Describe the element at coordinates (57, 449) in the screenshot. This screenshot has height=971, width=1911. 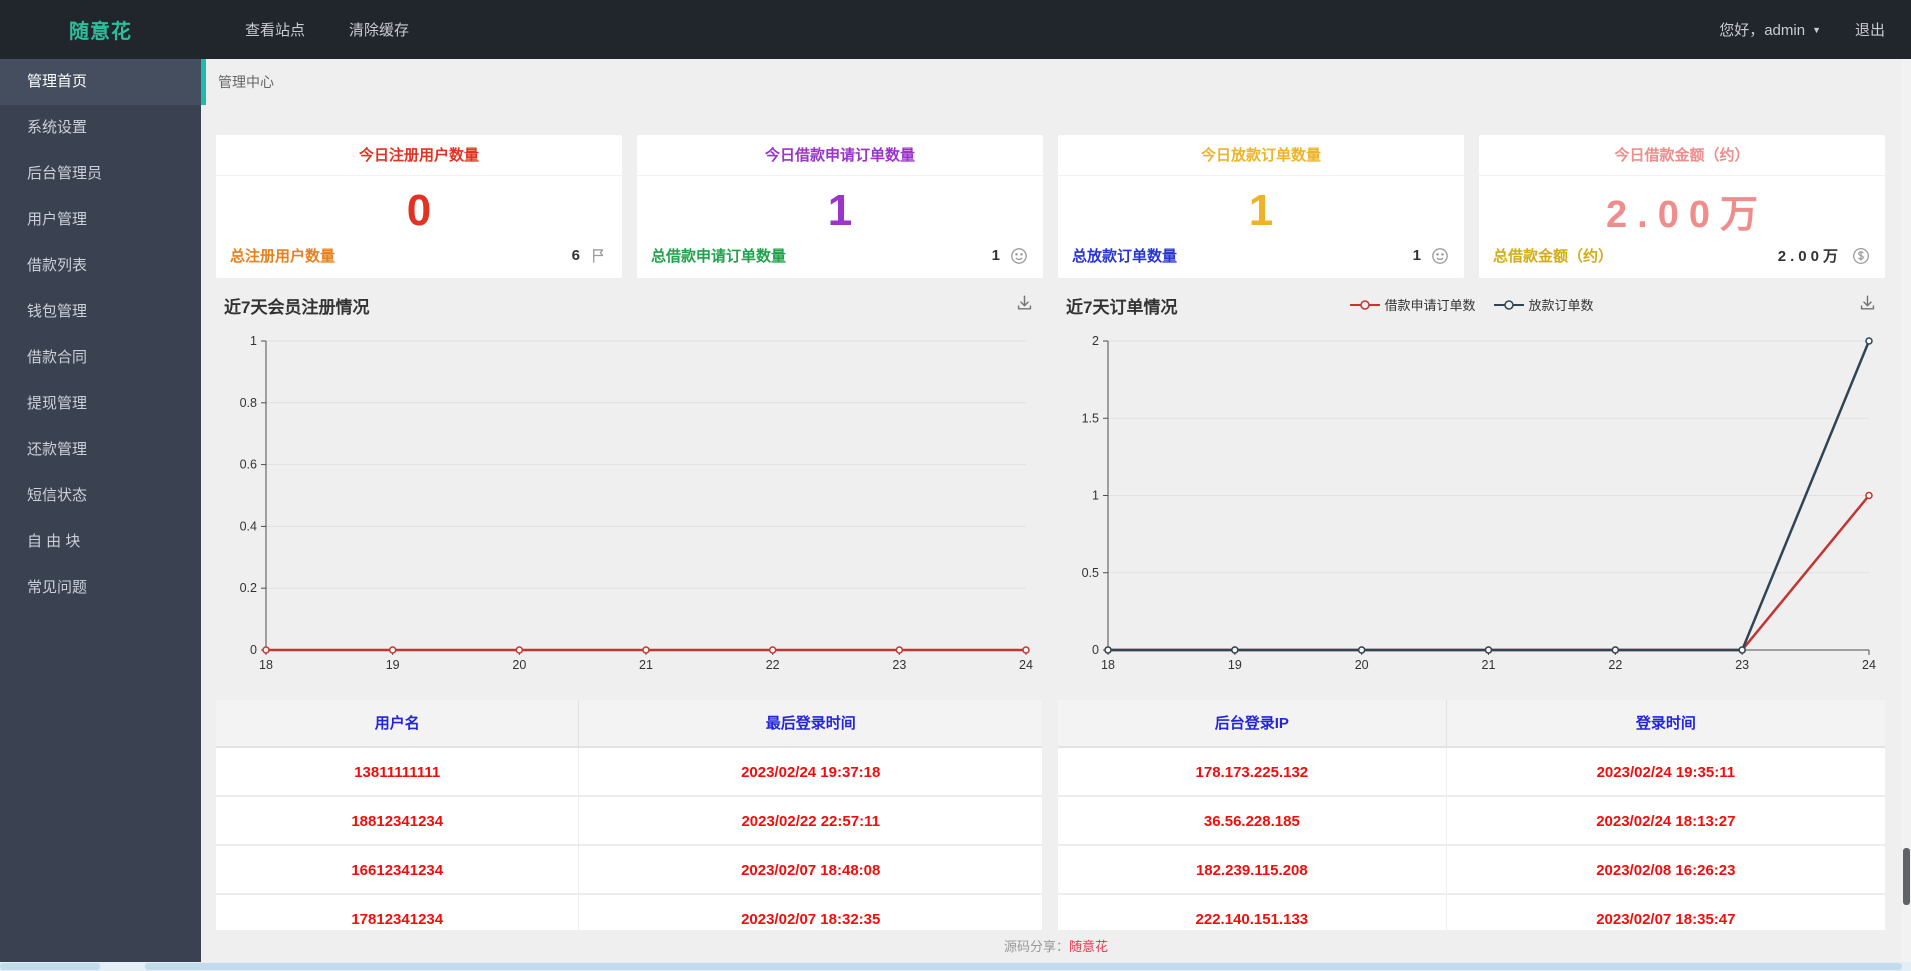
I see `sidebar-item-8: 还款管理` at that location.